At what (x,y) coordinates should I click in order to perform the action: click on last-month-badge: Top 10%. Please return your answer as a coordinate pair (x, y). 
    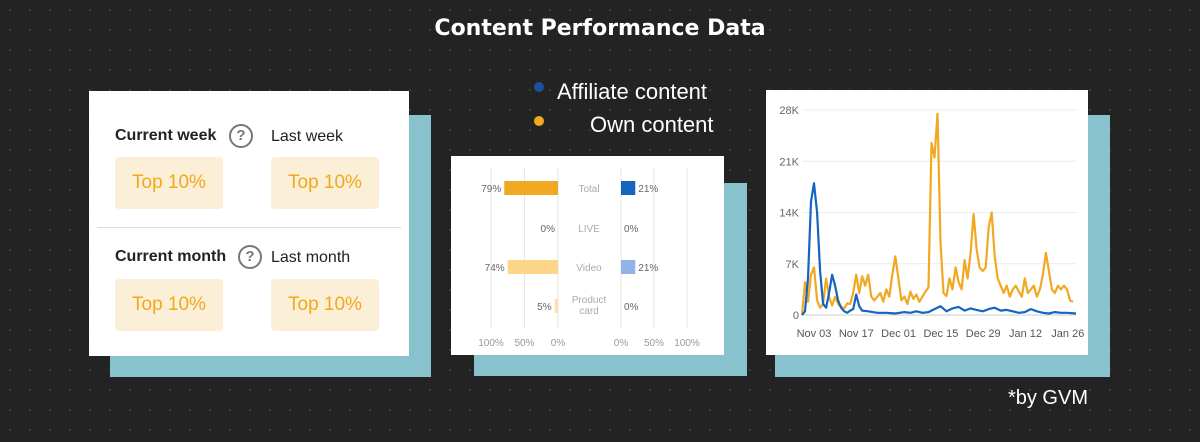
    Looking at the image, I should click on (325, 305).